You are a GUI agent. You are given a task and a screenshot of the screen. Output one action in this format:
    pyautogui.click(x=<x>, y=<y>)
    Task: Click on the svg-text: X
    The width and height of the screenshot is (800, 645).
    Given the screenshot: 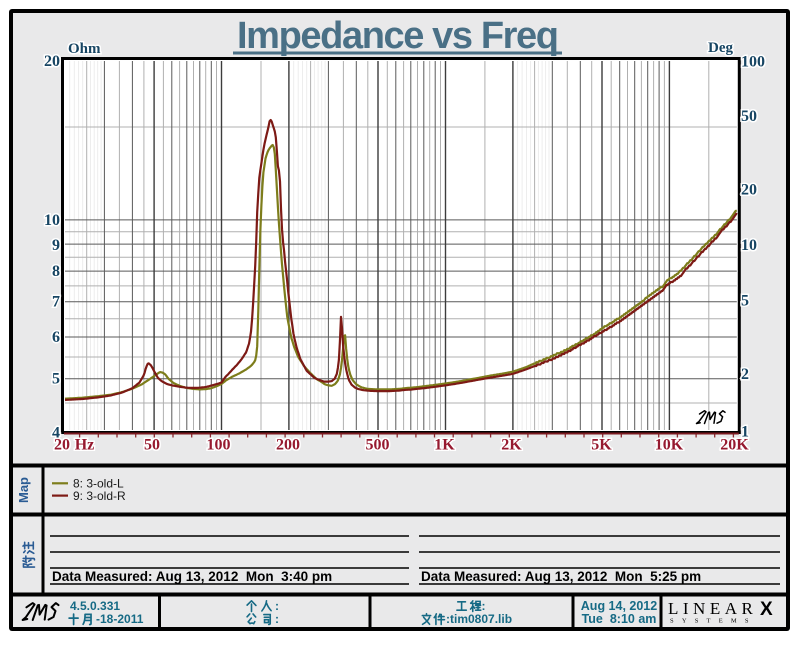 What is the action you would take?
    pyautogui.click(x=766, y=609)
    